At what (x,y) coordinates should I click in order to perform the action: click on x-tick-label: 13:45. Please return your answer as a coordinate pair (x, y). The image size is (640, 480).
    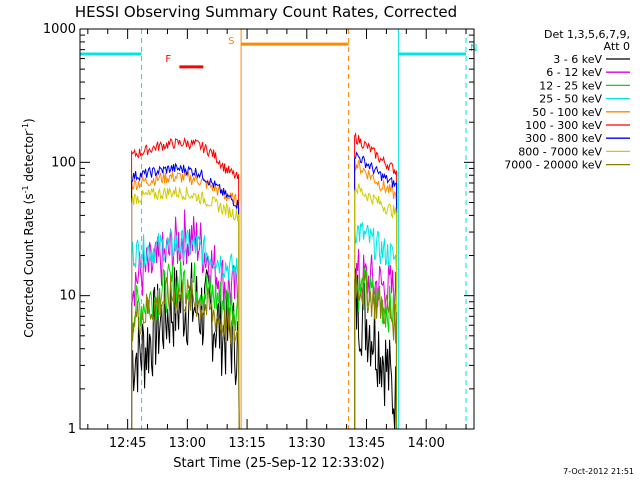
    Looking at the image, I should click on (366, 443).